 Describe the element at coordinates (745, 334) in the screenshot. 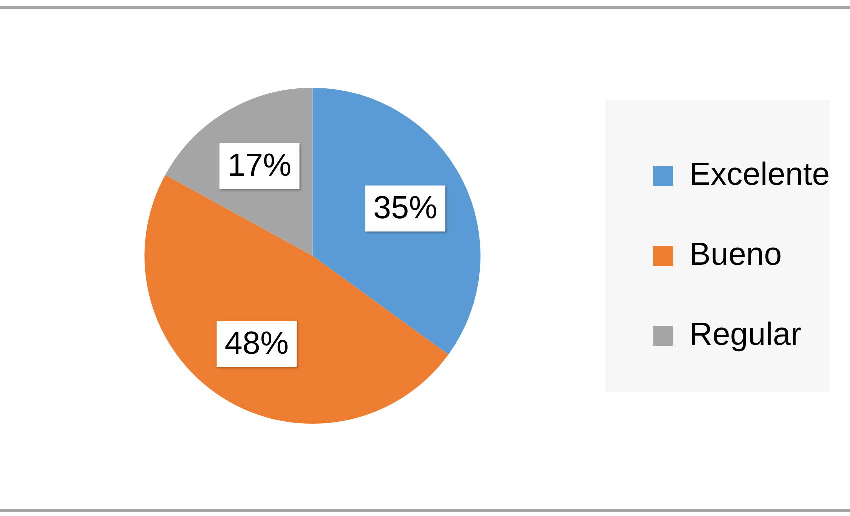

I see `legend-label: Regular` at that location.